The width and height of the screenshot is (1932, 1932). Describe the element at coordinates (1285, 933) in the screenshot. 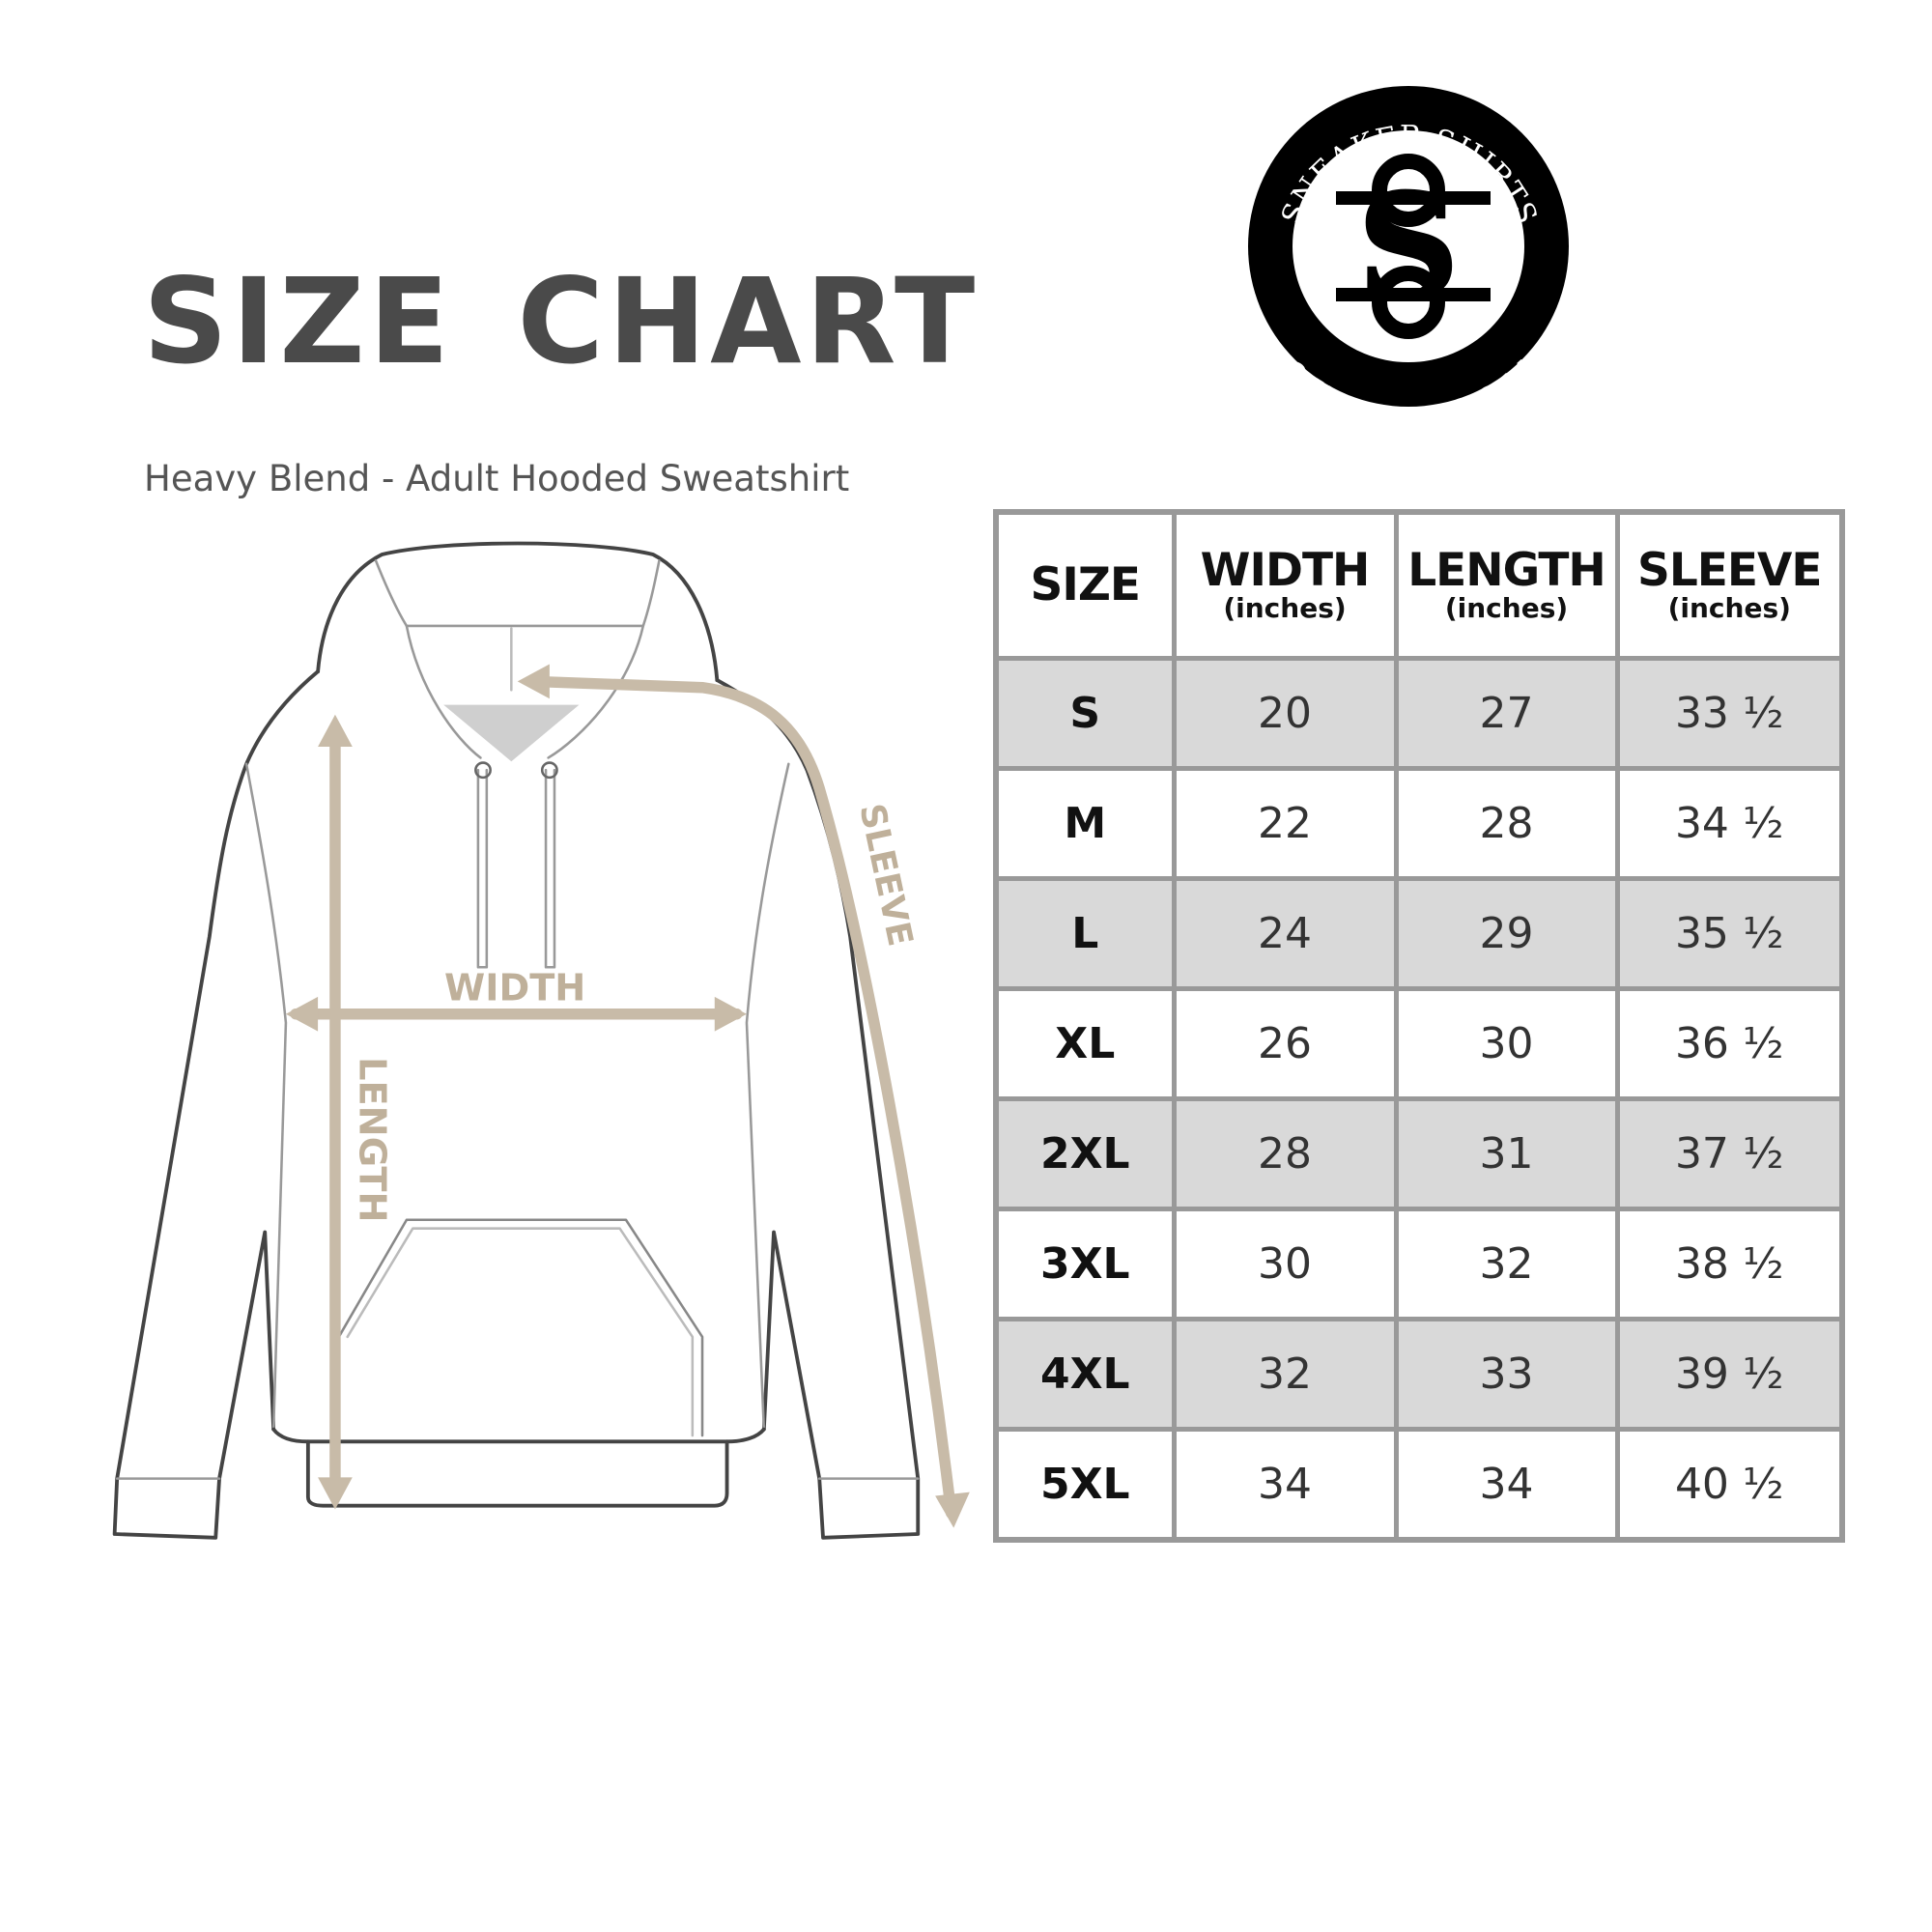

I see `width-cell: 24` at that location.